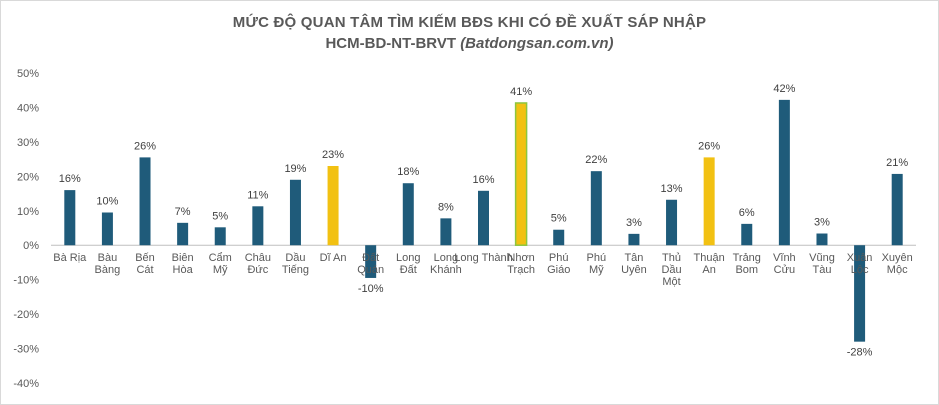 The width and height of the screenshot is (939, 405). Describe the element at coordinates (28, 74) in the screenshot. I see `y-tick-label: 50%` at that location.